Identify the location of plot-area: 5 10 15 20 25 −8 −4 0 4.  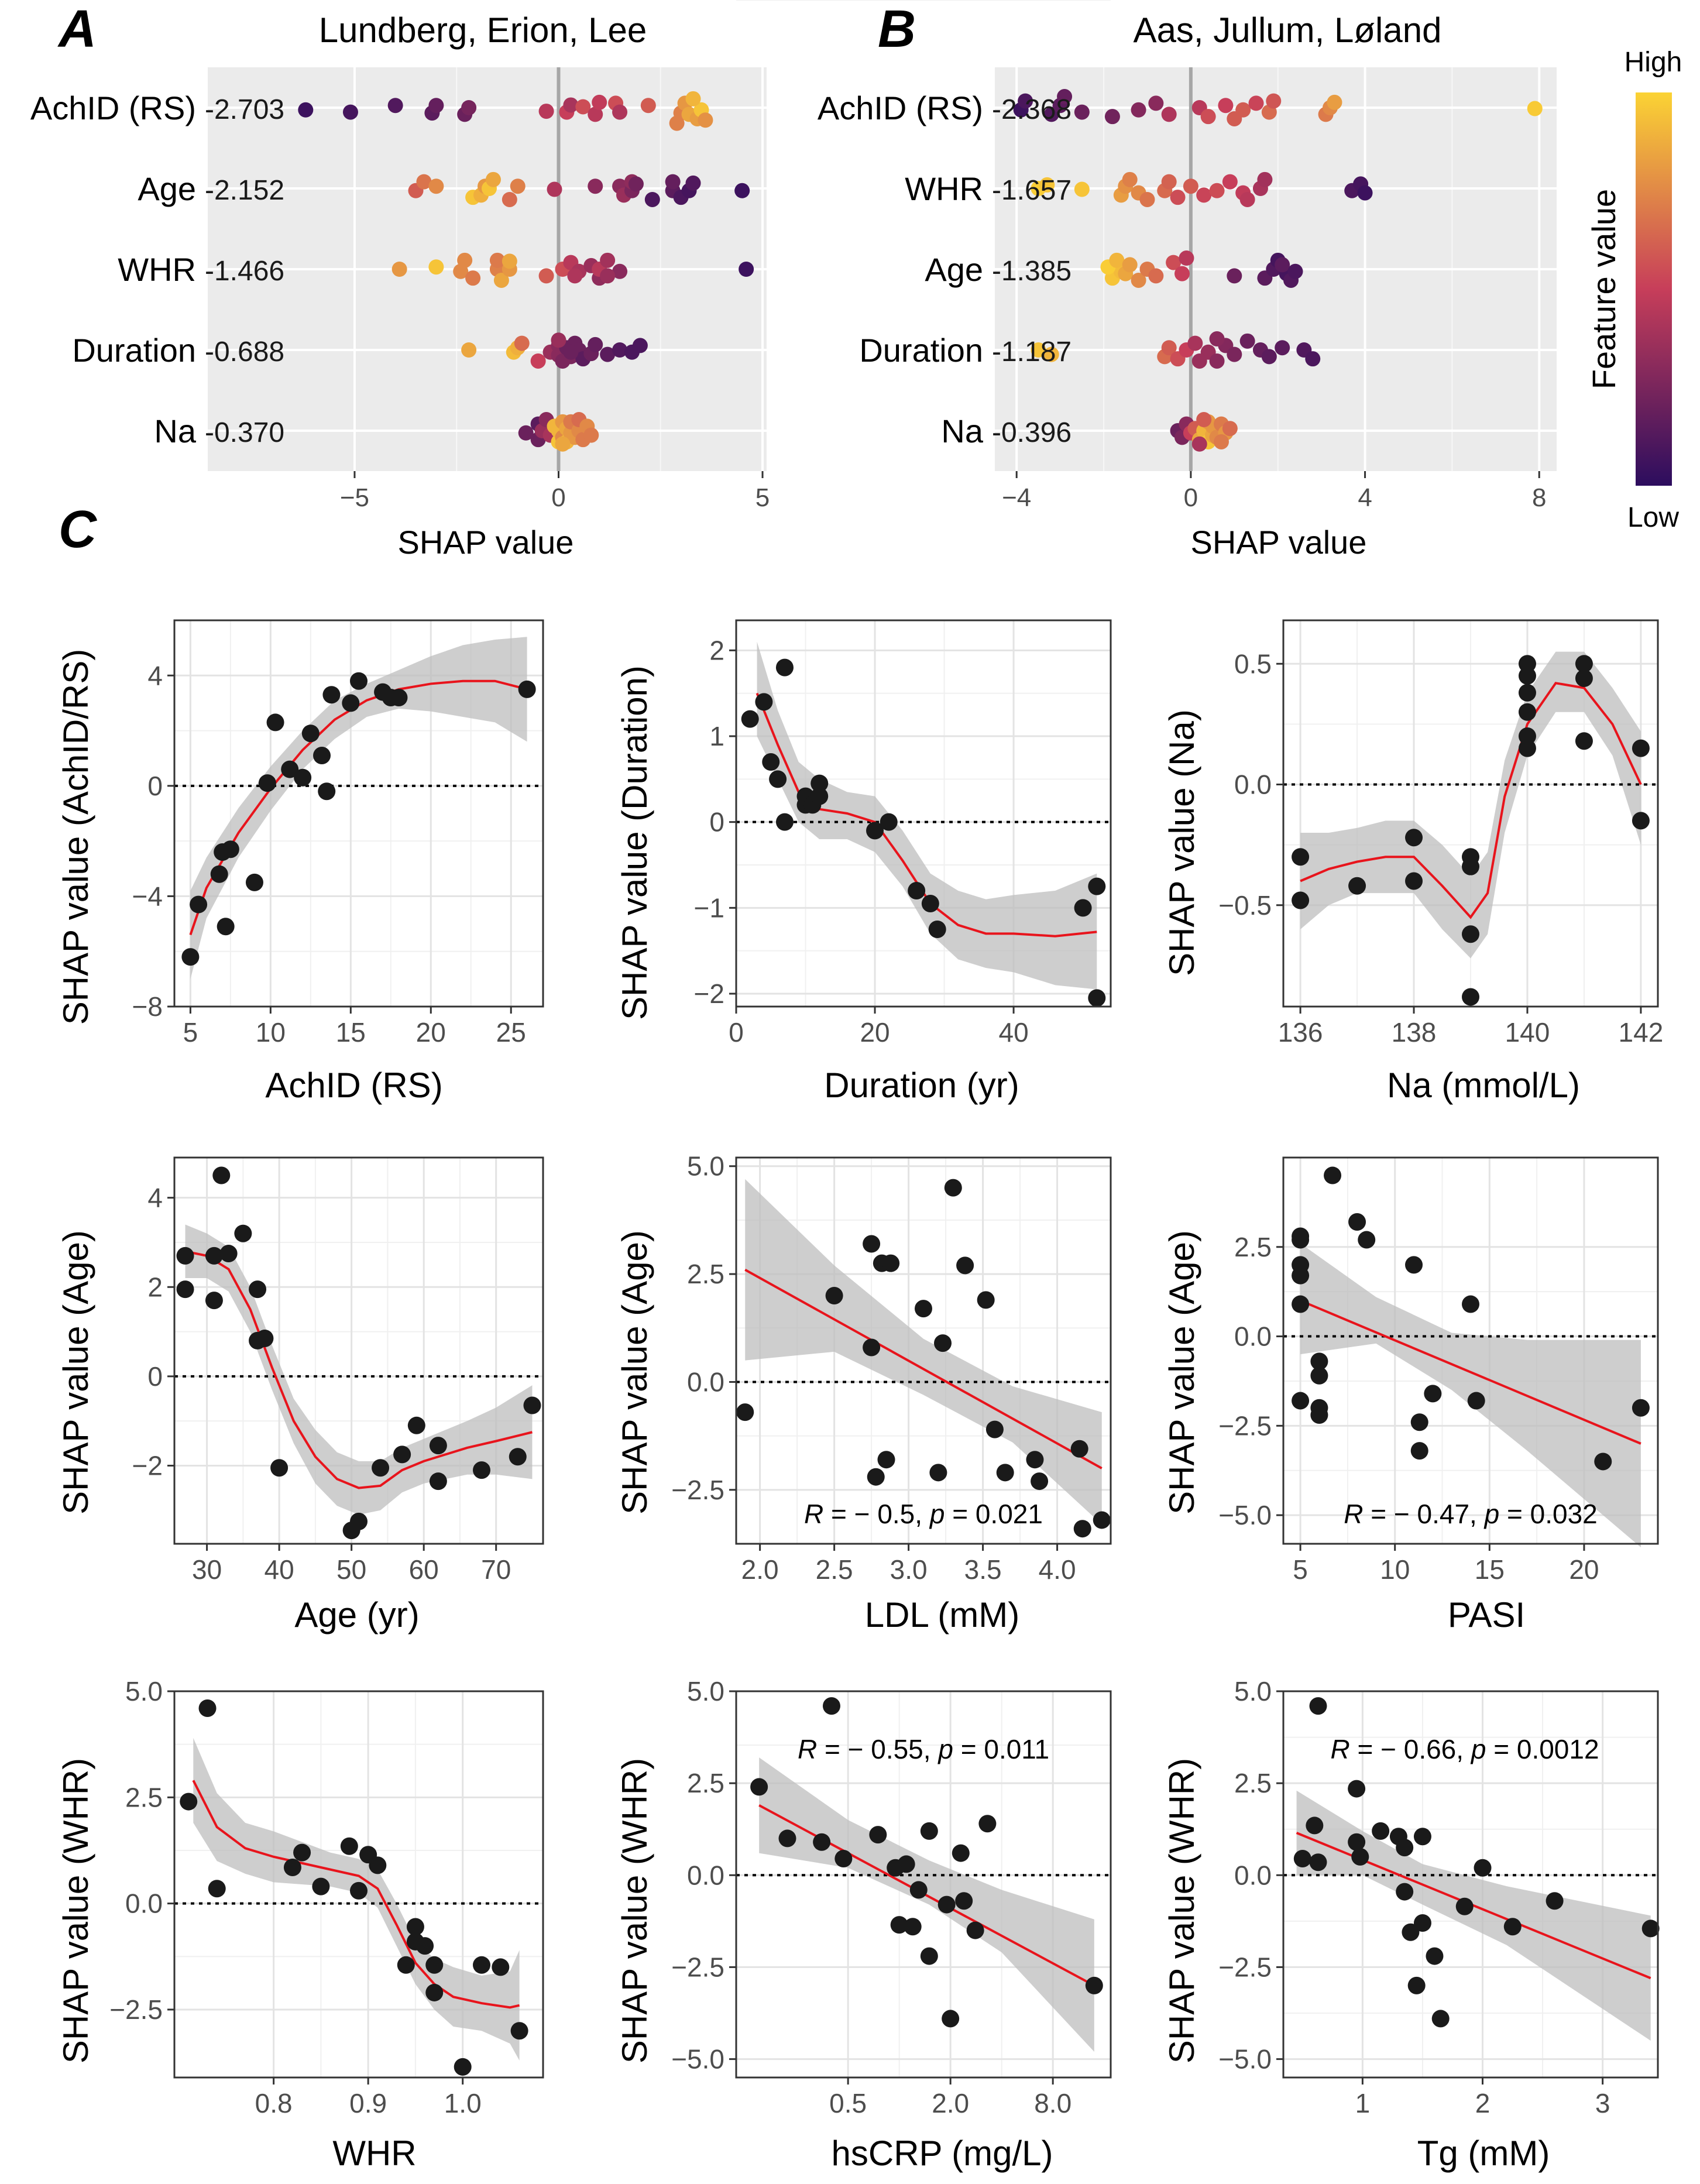
(338, 833).